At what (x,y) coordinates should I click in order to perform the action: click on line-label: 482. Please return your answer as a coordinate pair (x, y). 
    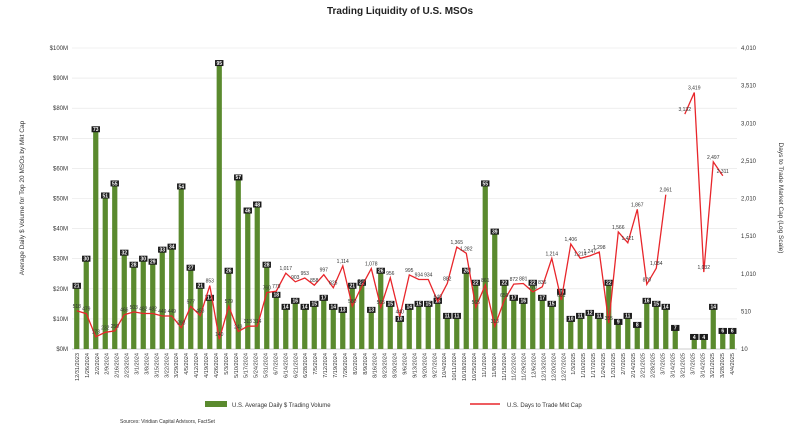
    Looking at the image, I should click on (143, 309).